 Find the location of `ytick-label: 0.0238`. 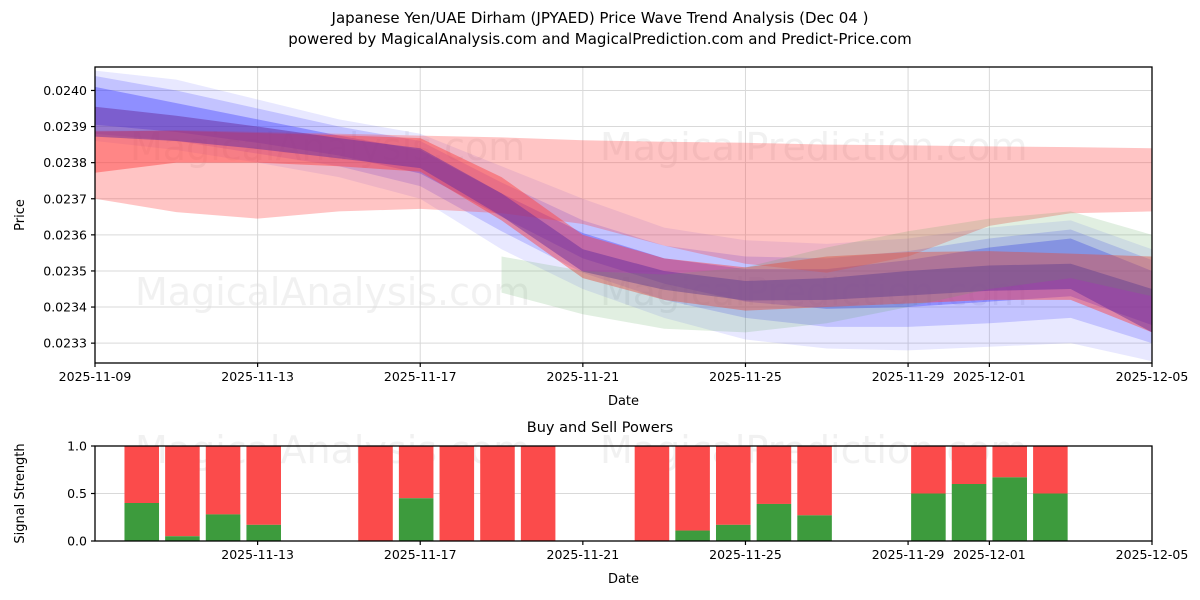

ytick-label: 0.0238 is located at coordinates (65, 162).